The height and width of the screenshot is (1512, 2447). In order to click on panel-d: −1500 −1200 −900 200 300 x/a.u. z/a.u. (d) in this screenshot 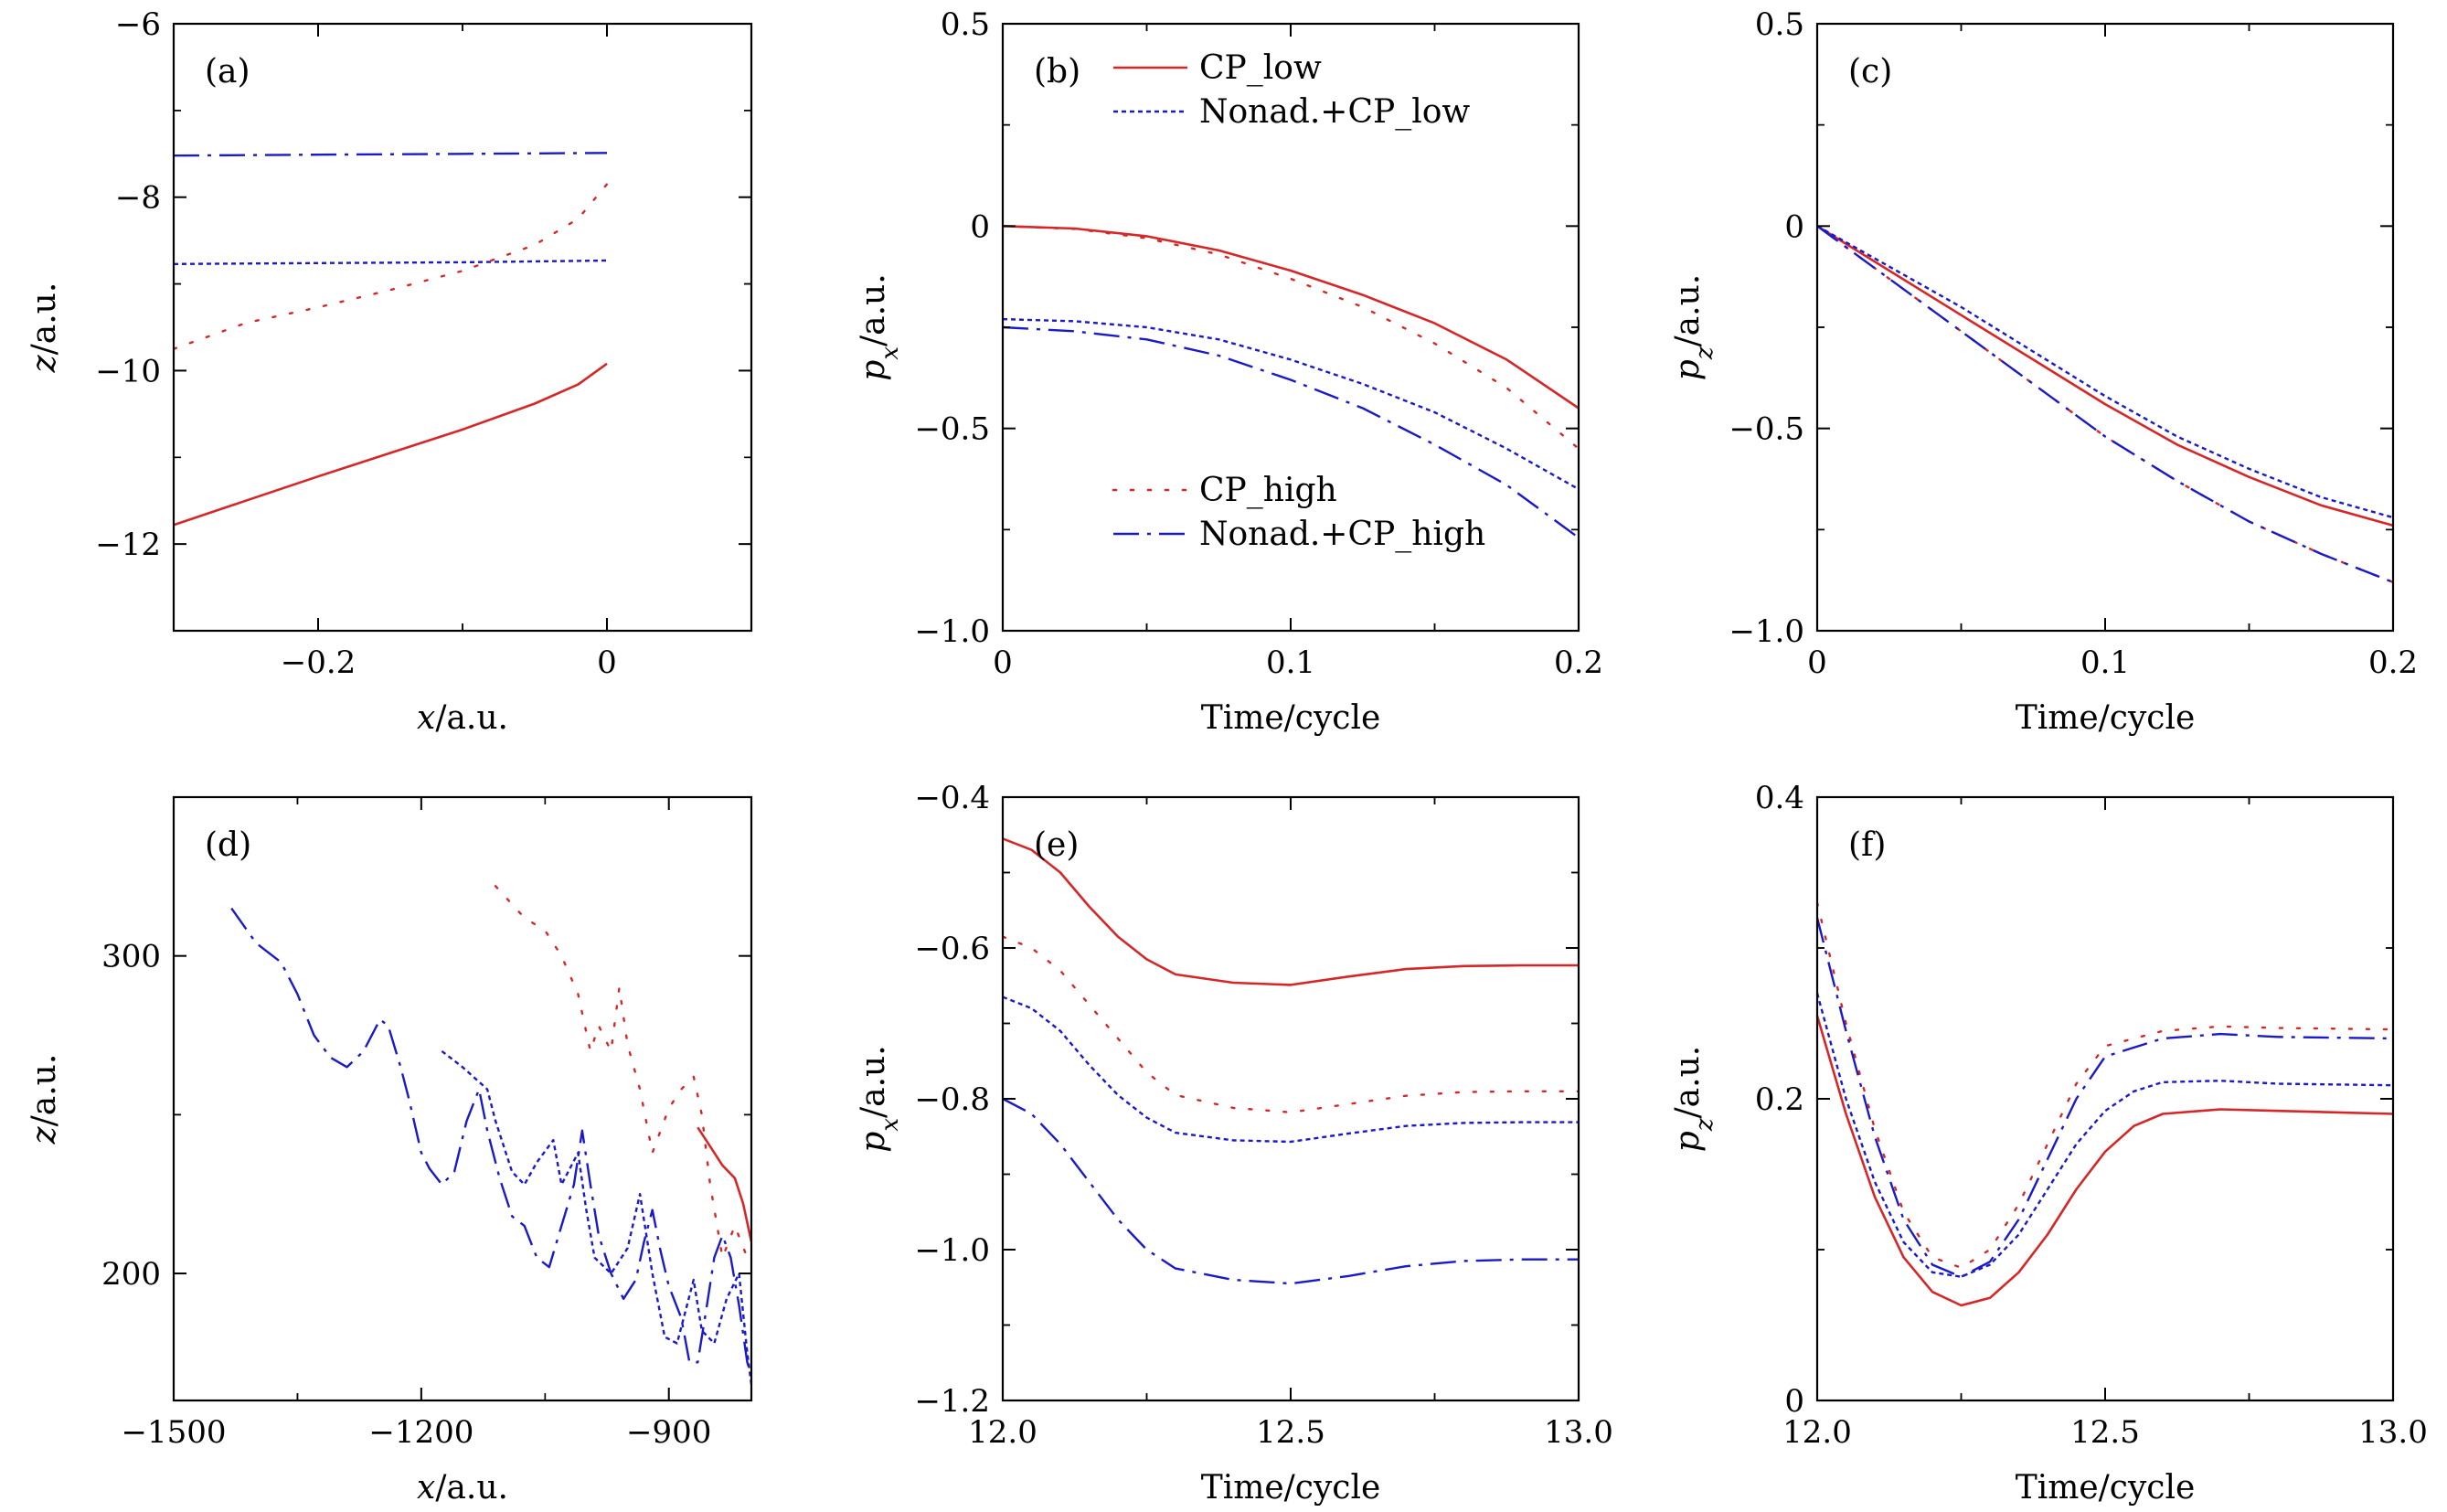, I will do `click(390, 1151)`.